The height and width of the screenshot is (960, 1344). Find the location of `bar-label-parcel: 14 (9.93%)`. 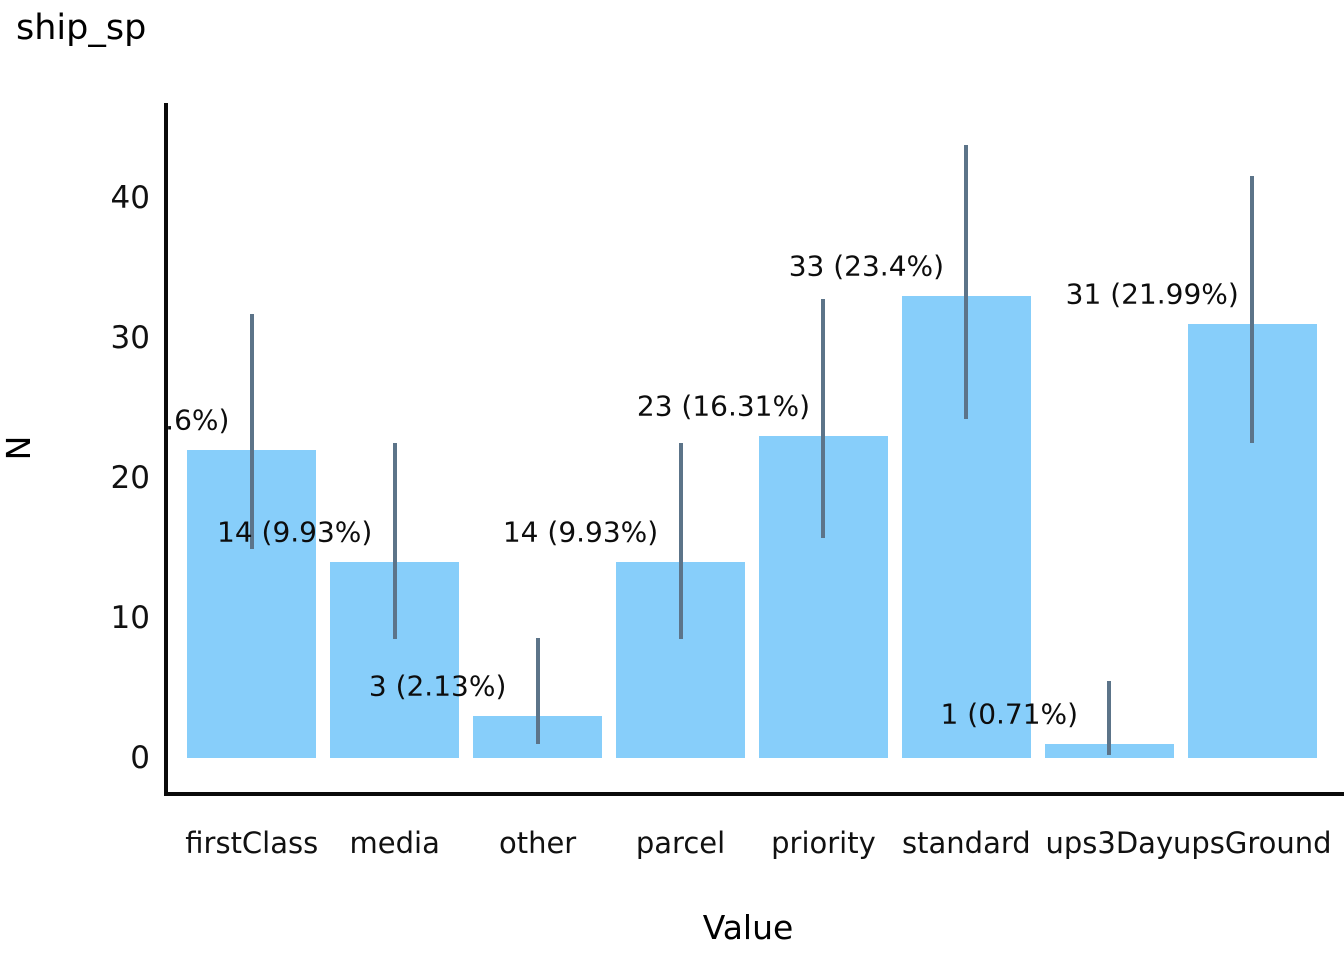

bar-label-parcel: 14 (9.93%) is located at coordinates (580, 532).